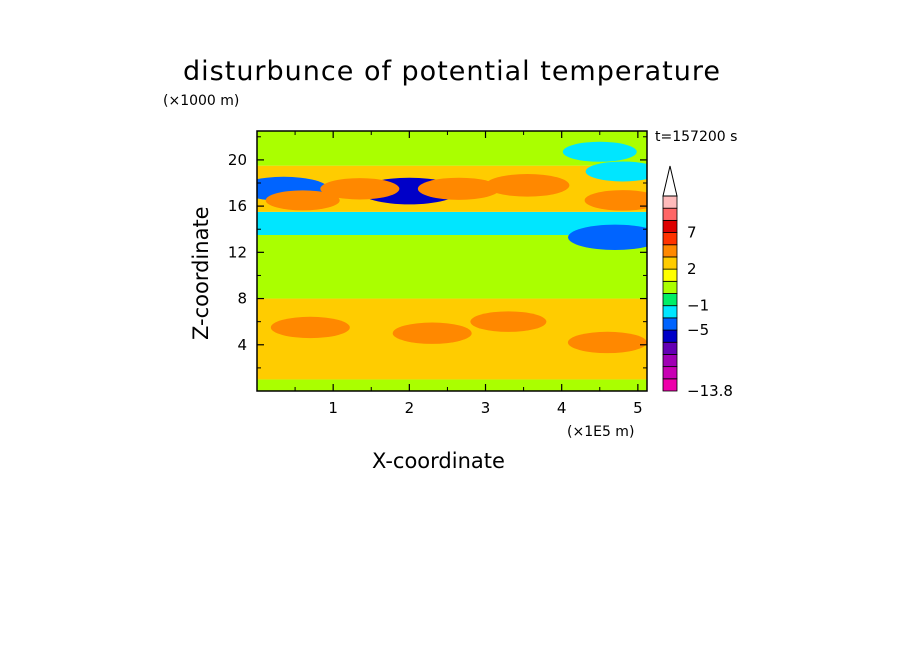  What do you see at coordinates (638, 408) in the screenshot?
I see `x-tick-label: 5` at bounding box center [638, 408].